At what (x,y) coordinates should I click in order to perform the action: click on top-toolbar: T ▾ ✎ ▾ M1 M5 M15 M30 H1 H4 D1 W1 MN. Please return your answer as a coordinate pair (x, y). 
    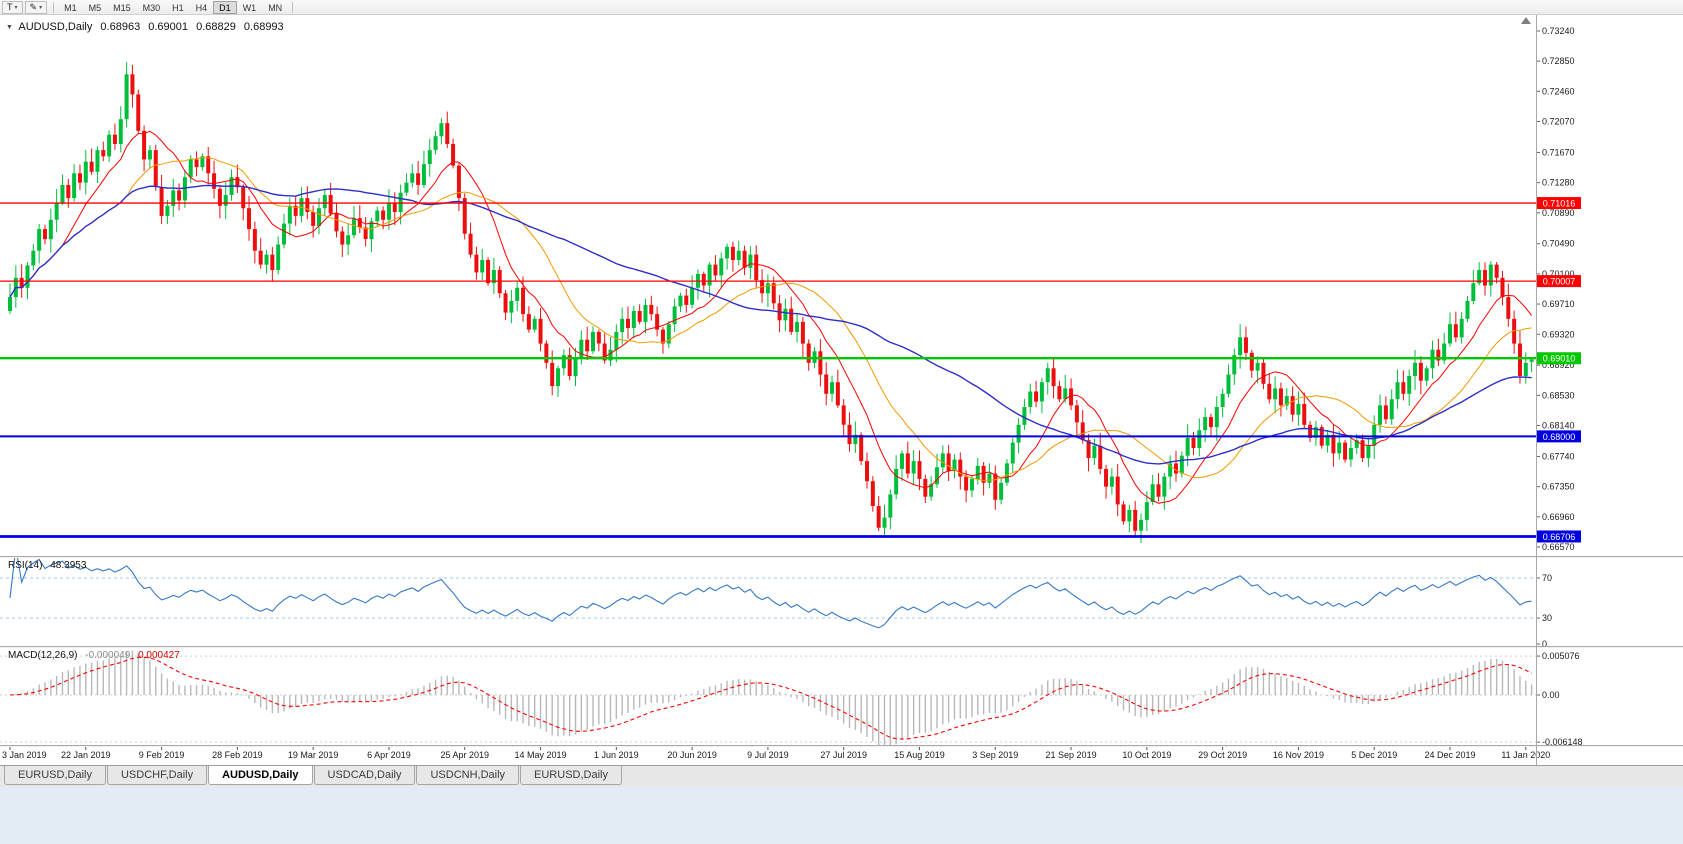
    Looking at the image, I should click on (841, 7).